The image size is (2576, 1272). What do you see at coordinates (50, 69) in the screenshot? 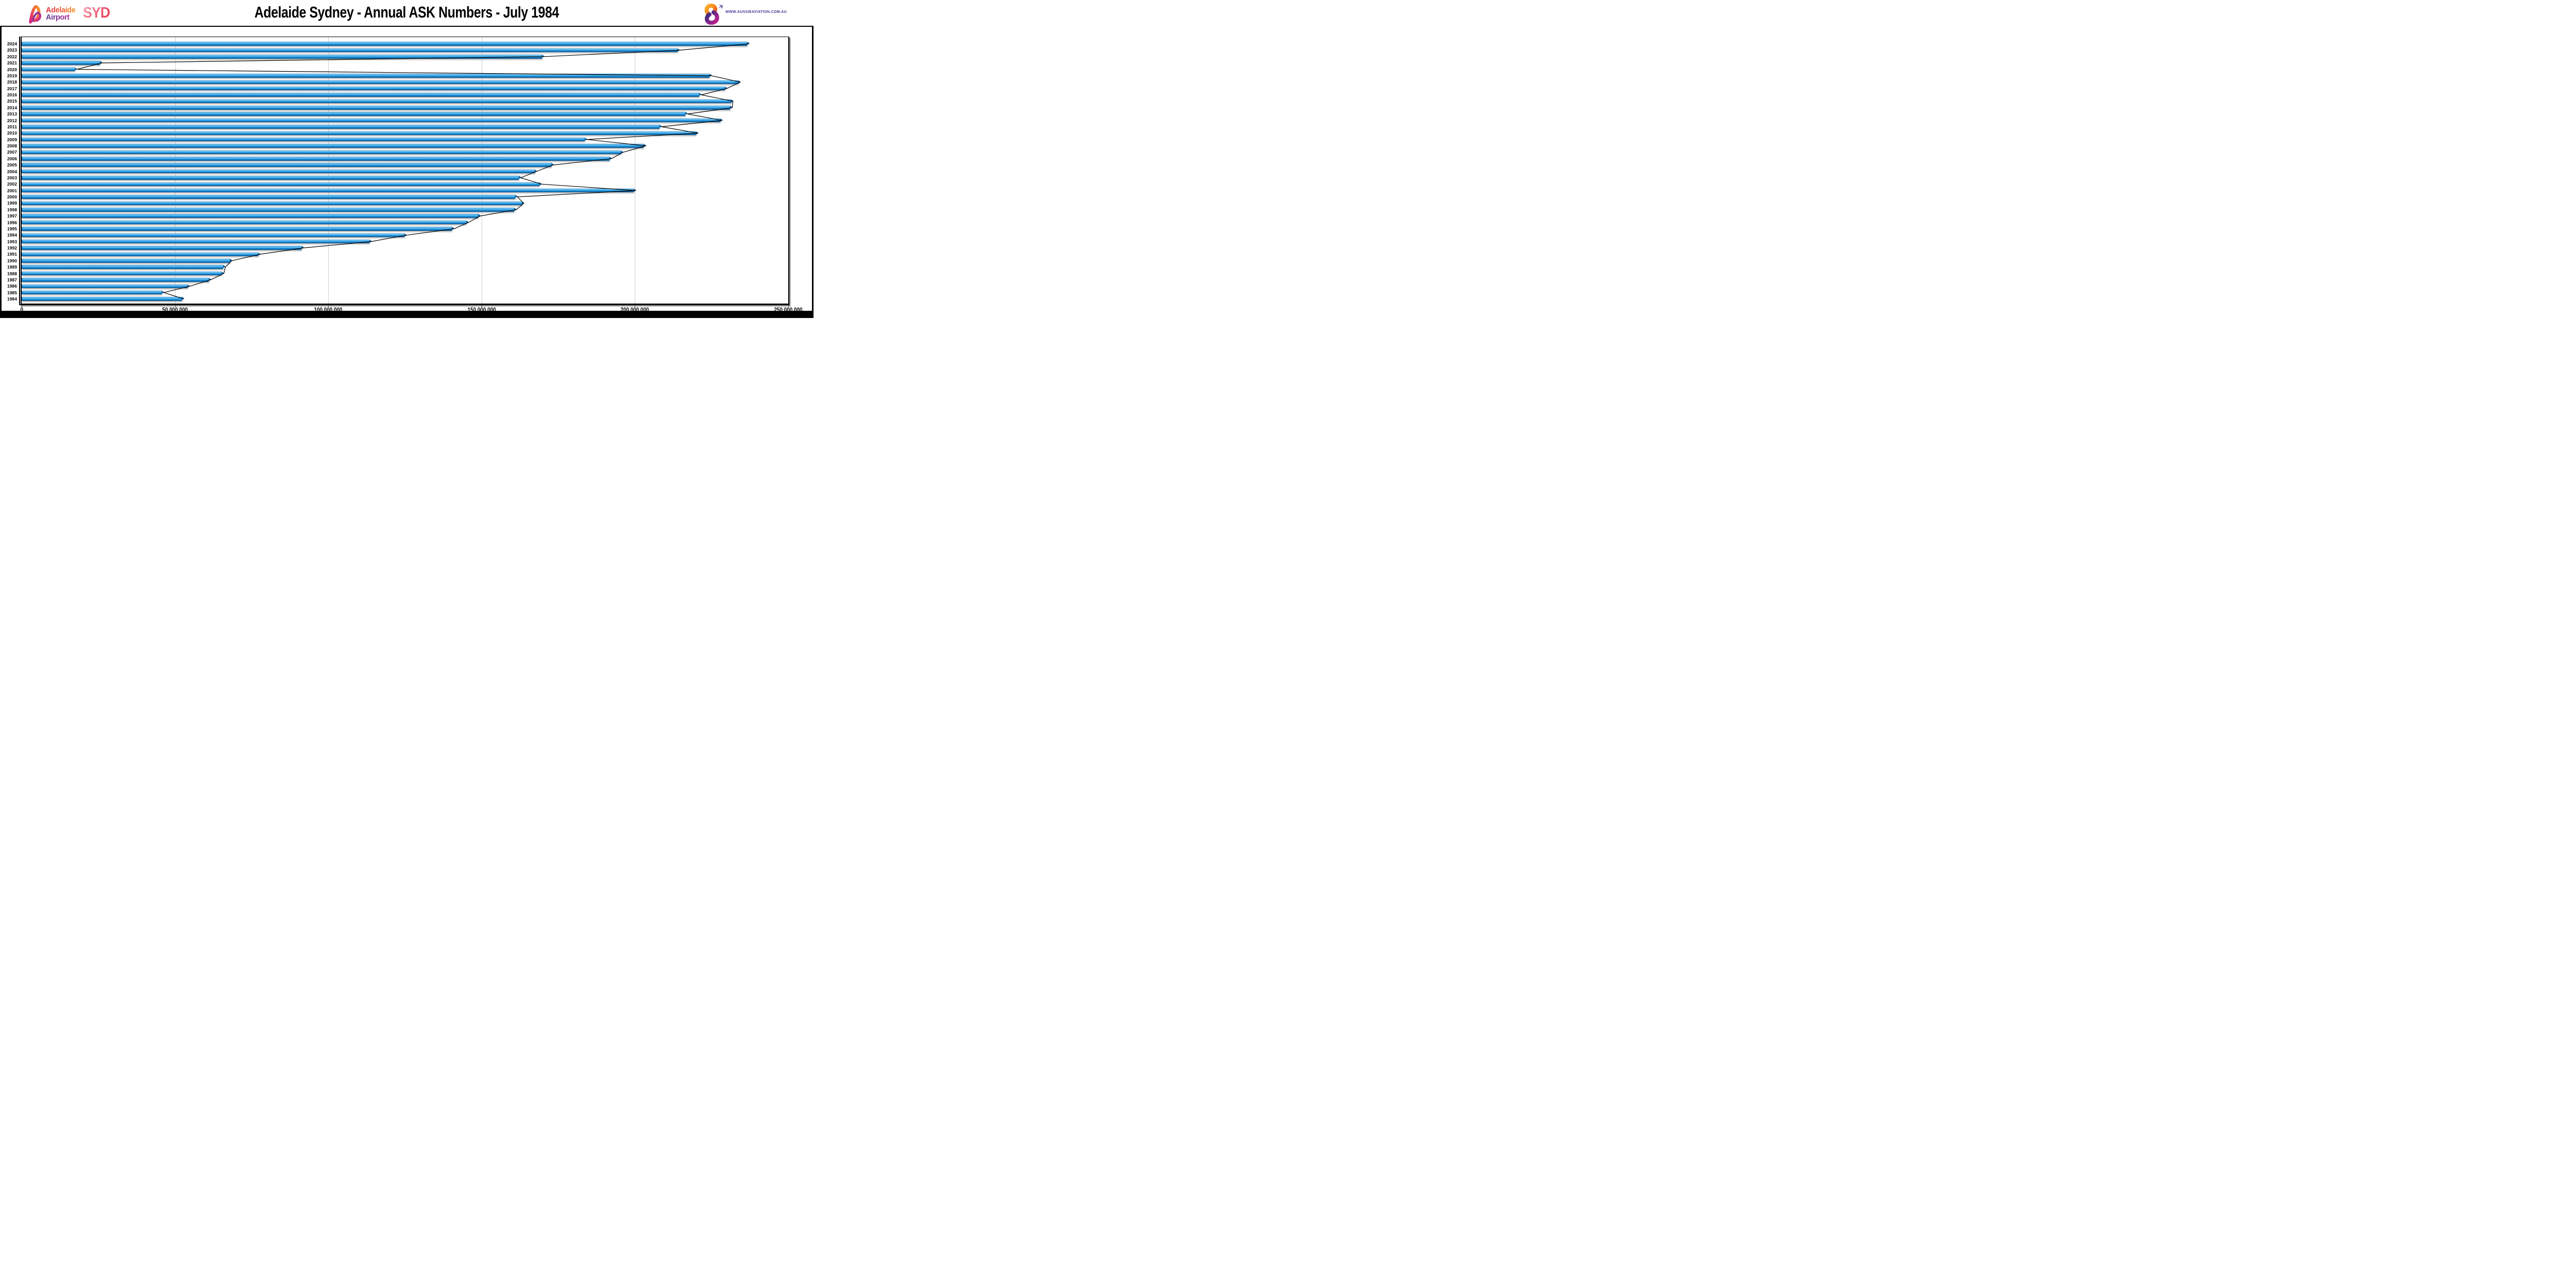
I see `bar-2020` at bounding box center [50, 69].